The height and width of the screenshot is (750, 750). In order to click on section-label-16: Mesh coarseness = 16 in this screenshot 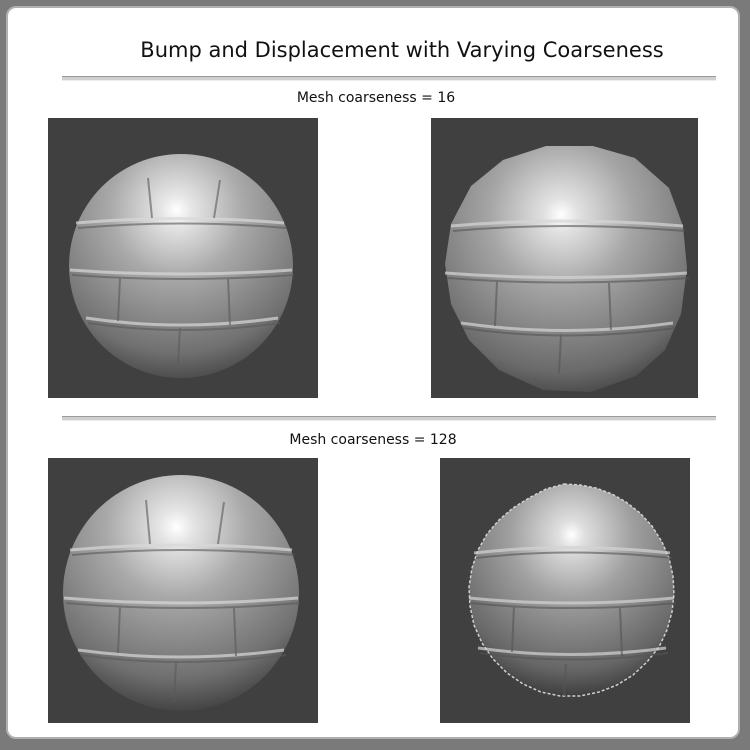, I will do `click(376, 98)`.